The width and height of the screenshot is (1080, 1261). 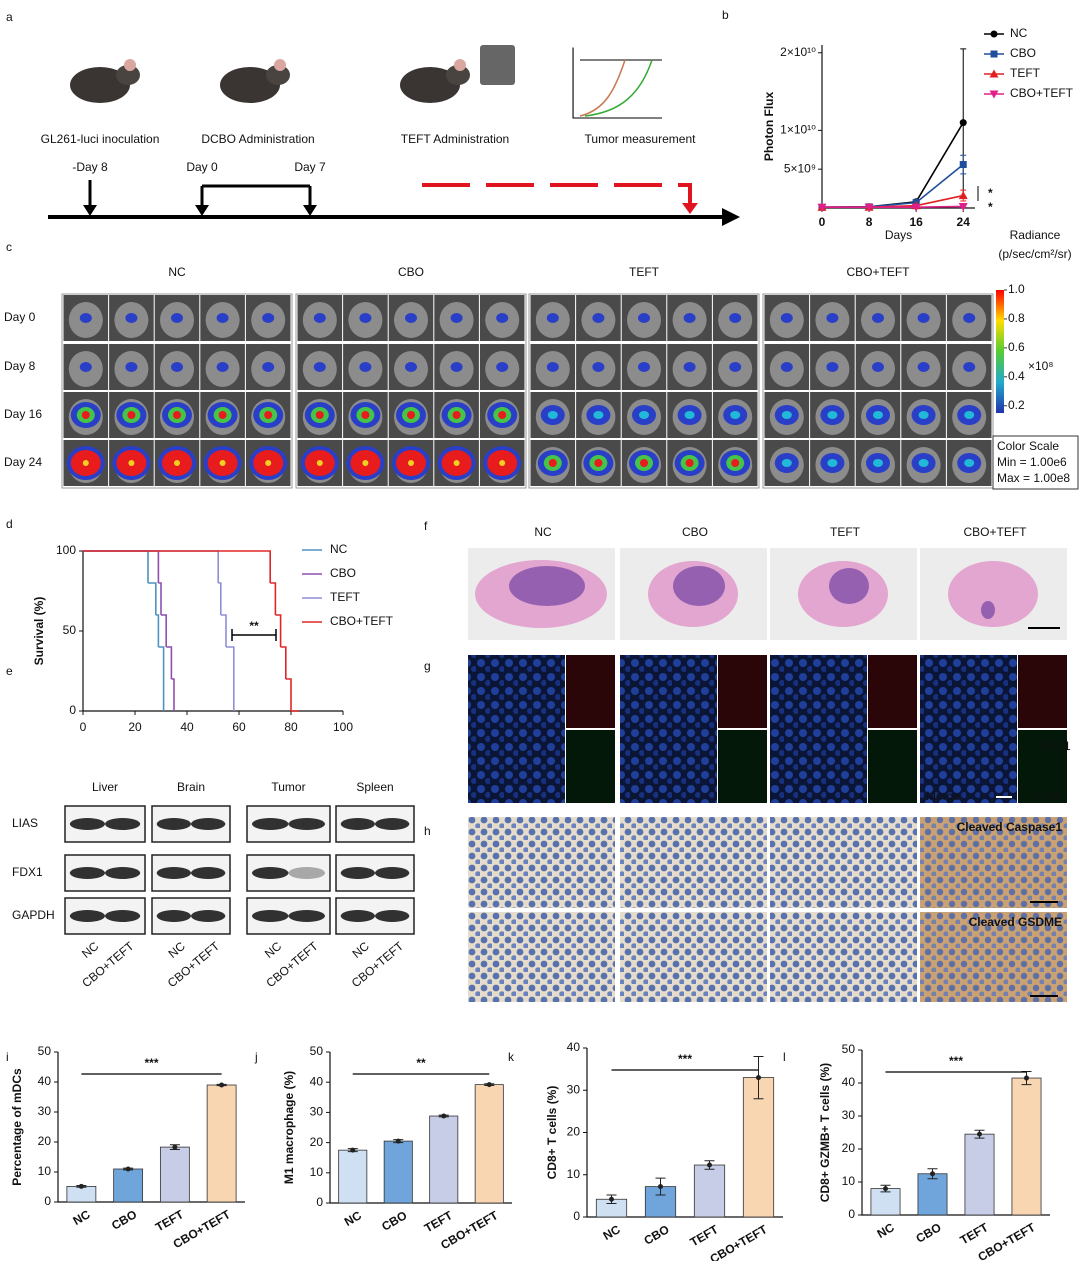 What do you see at coordinates (291, 727) in the screenshot?
I see `x-tick-label: 80` at bounding box center [291, 727].